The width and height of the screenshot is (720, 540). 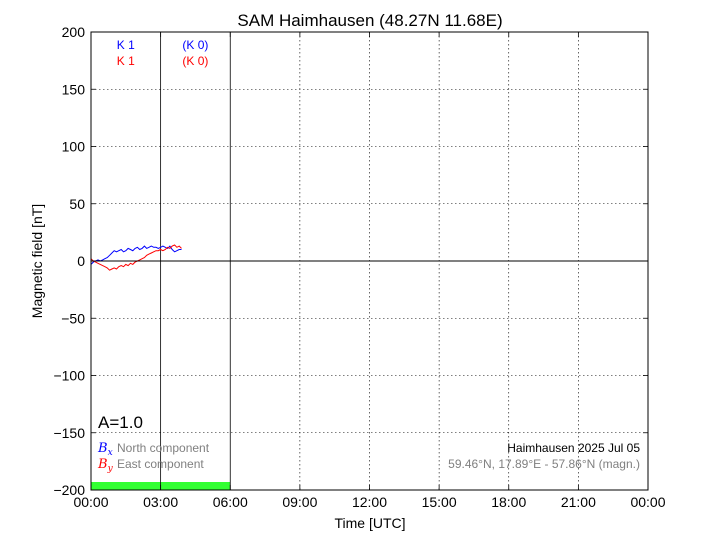 What do you see at coordinates (163, 53) in the screenshot?
I see `k-index-labels: K 1 (K 0) K 1 (K 0)` at bounding box center [163, 53].